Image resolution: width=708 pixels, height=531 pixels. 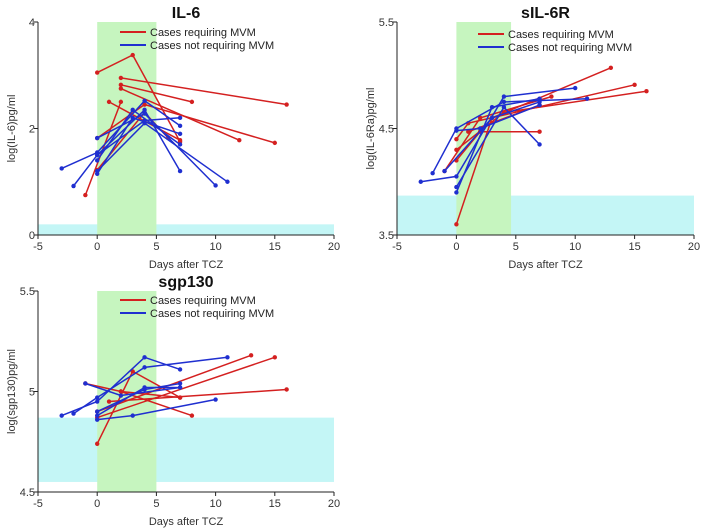 What do you see at coordinates (38, 504) in the screenshot?
I see `x-tick-label: -5` at bounding box center [38, 504].